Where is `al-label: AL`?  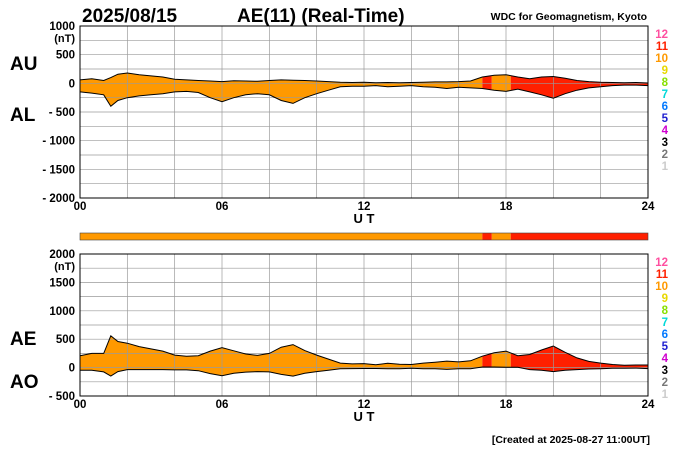 al-label: AL is located at coordinates (23, 115).